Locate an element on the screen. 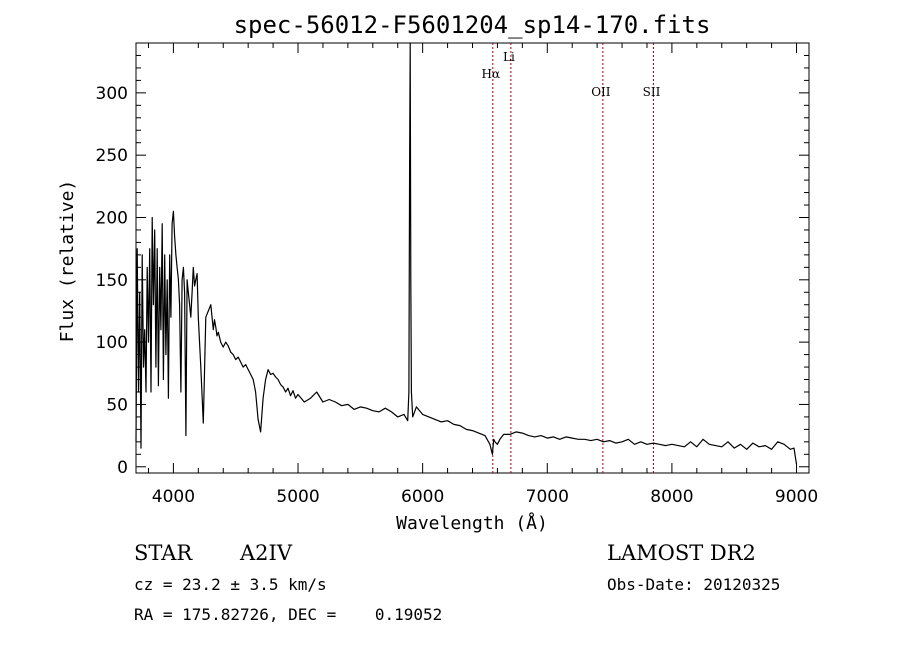 This screenshot has height=649, width=900. x-axis-label: Wavelength (Å) is located at coordinates (472, 523).